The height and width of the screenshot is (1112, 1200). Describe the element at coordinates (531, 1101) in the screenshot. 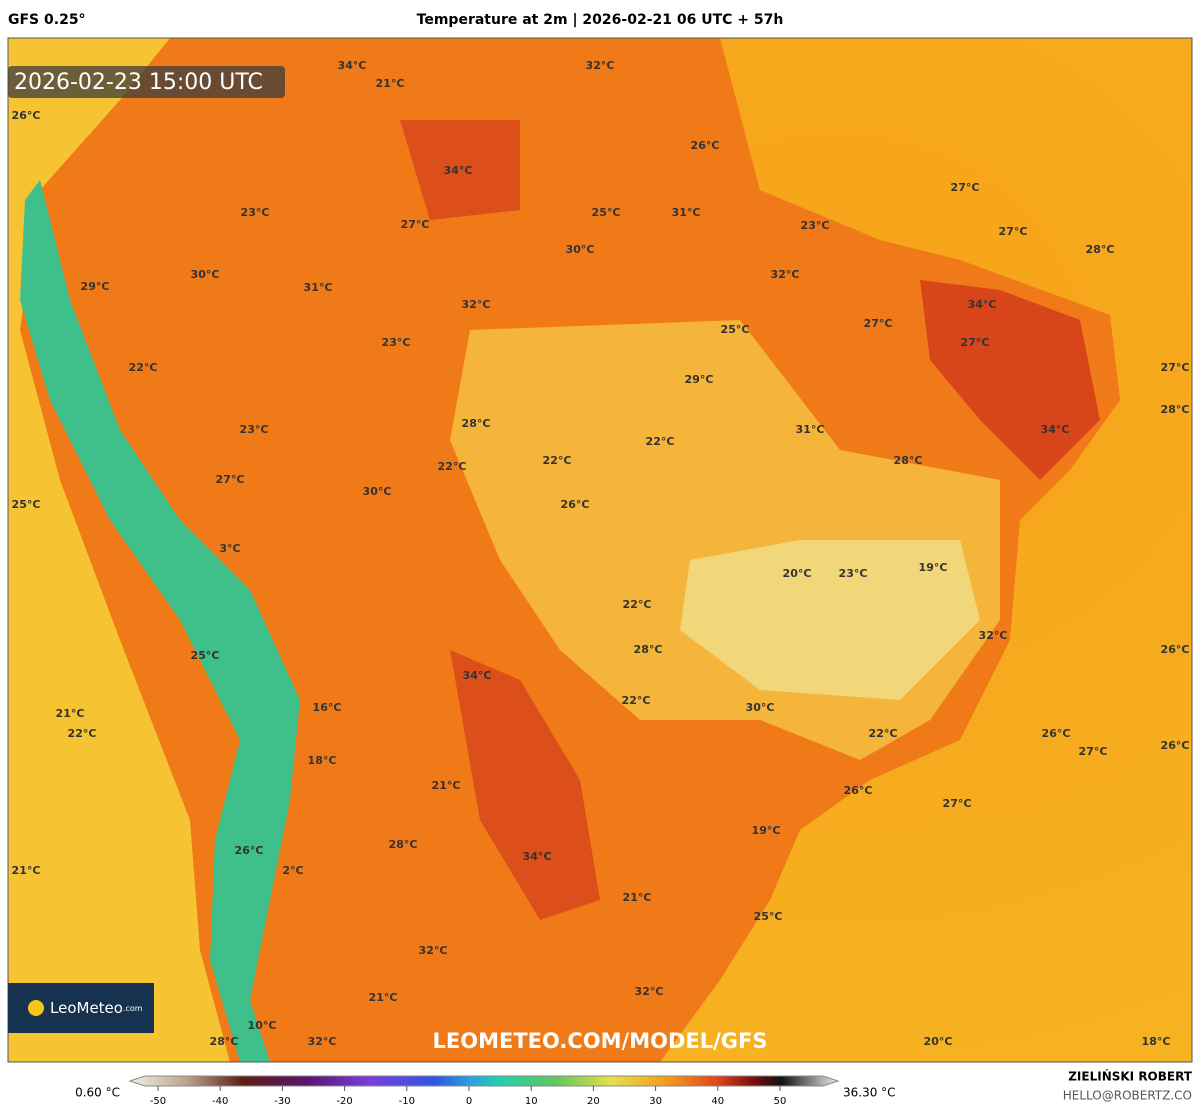

I see `colorbar-tick-label: 10` at that location.